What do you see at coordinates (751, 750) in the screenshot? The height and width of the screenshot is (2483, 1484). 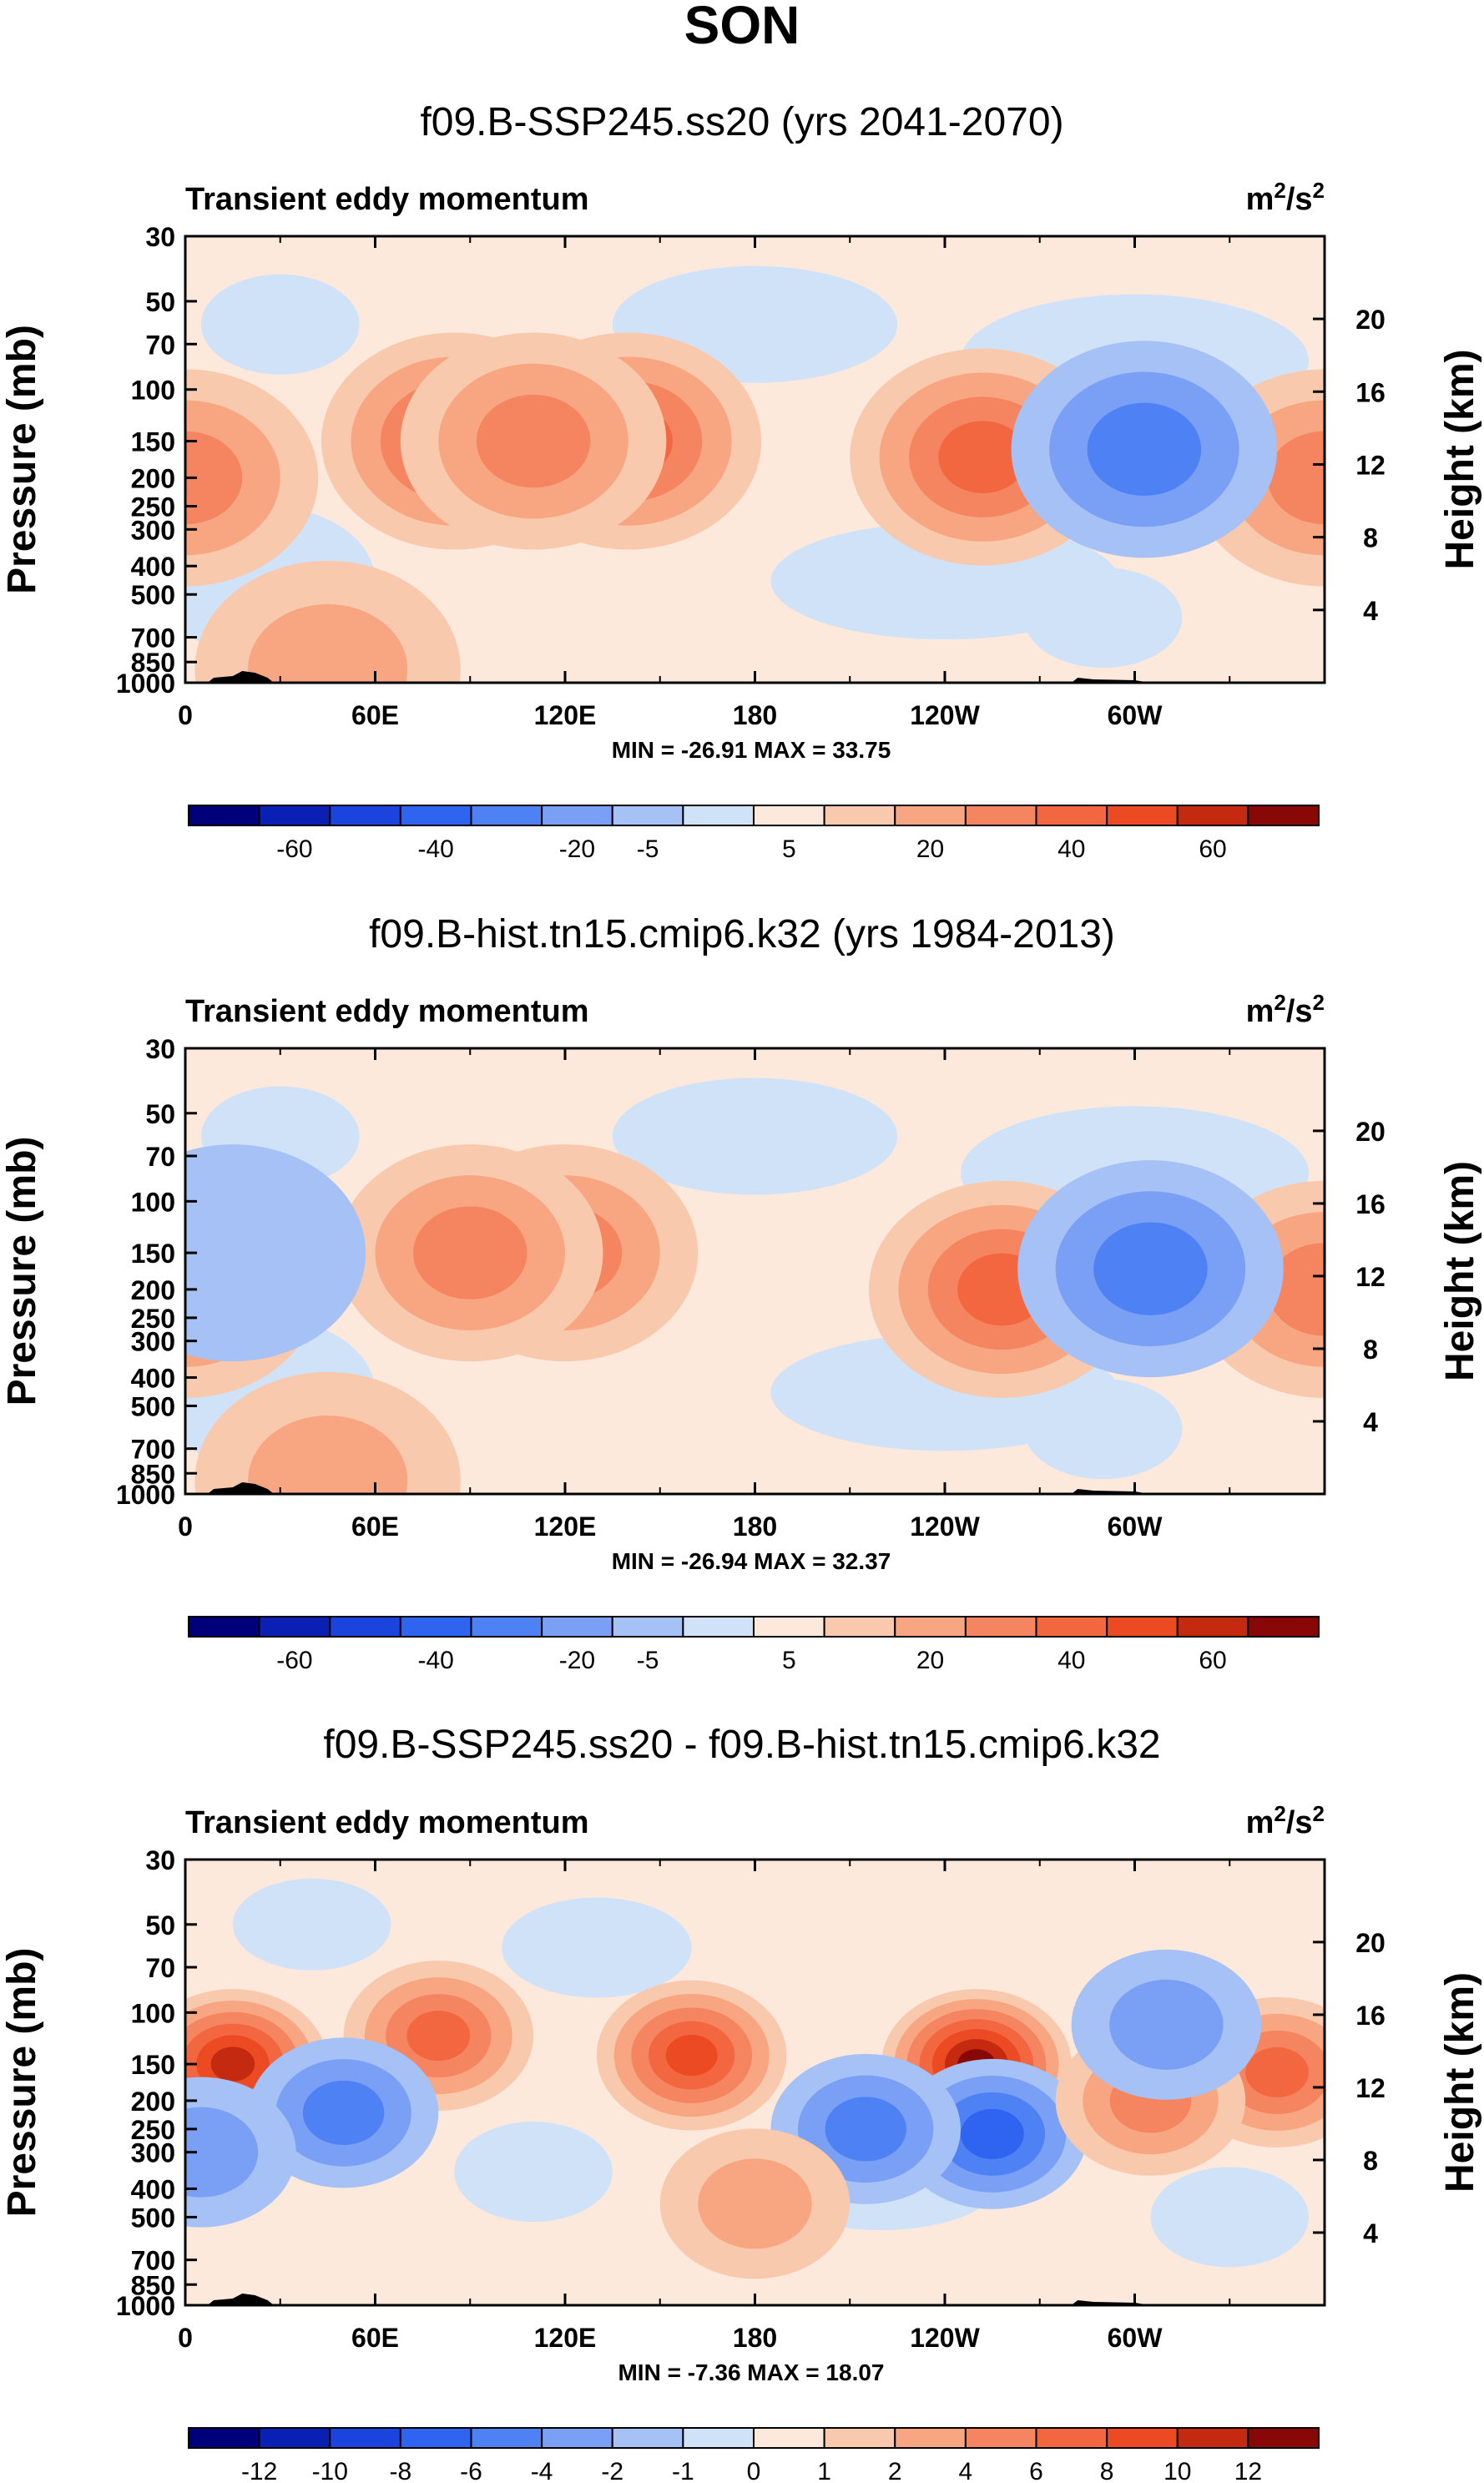 I see `minmax-label: MIN = -26.91 MAX = 33.75` at bounding box center [751, 750].